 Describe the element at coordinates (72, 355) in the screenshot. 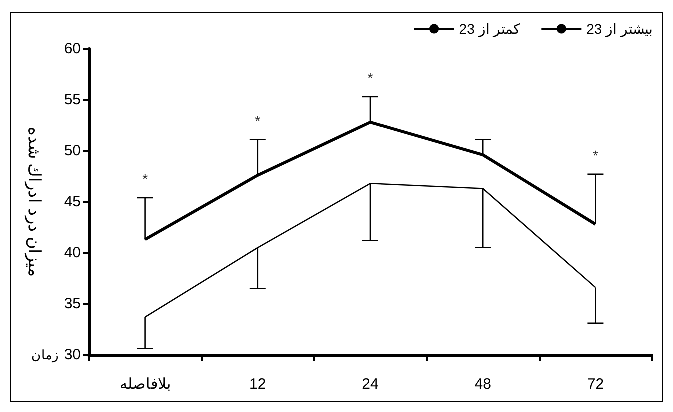

I see `y-tick-label: 30` at that location.